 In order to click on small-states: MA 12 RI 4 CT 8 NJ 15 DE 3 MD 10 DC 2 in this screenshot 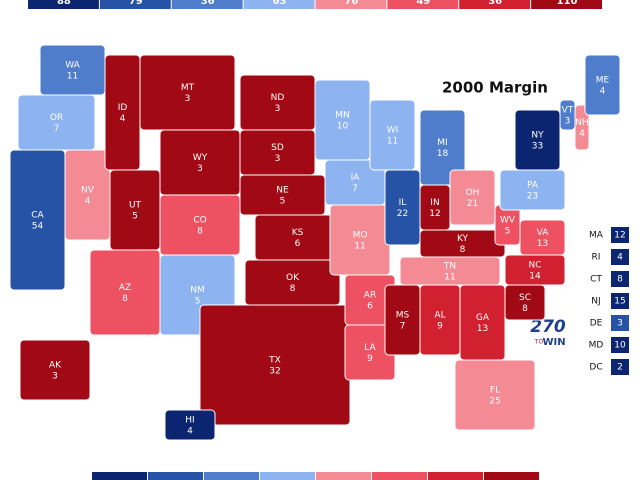, I will do `click(609, 301)`.